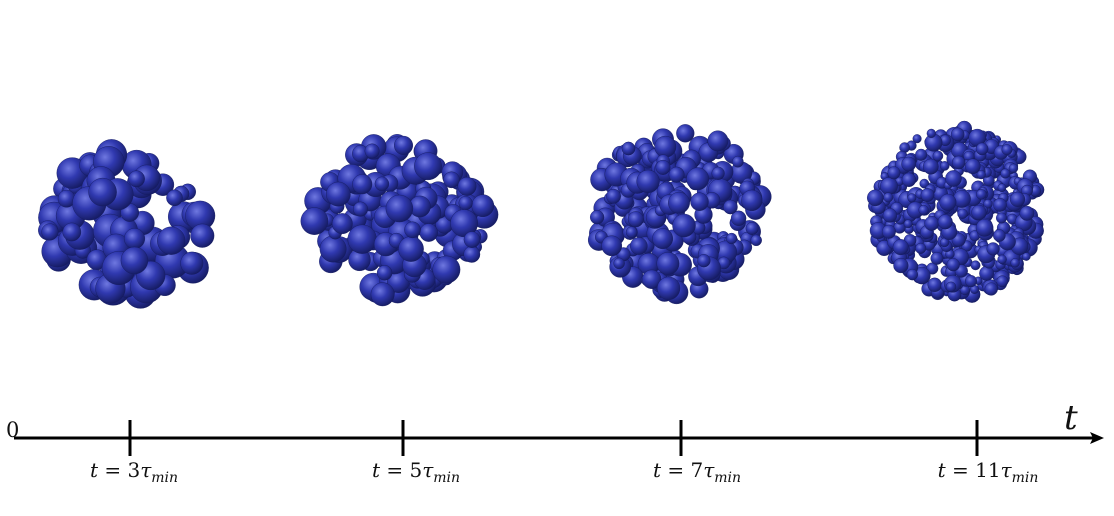  I want to click on tick-label-coef: 3, so click(134, 470).